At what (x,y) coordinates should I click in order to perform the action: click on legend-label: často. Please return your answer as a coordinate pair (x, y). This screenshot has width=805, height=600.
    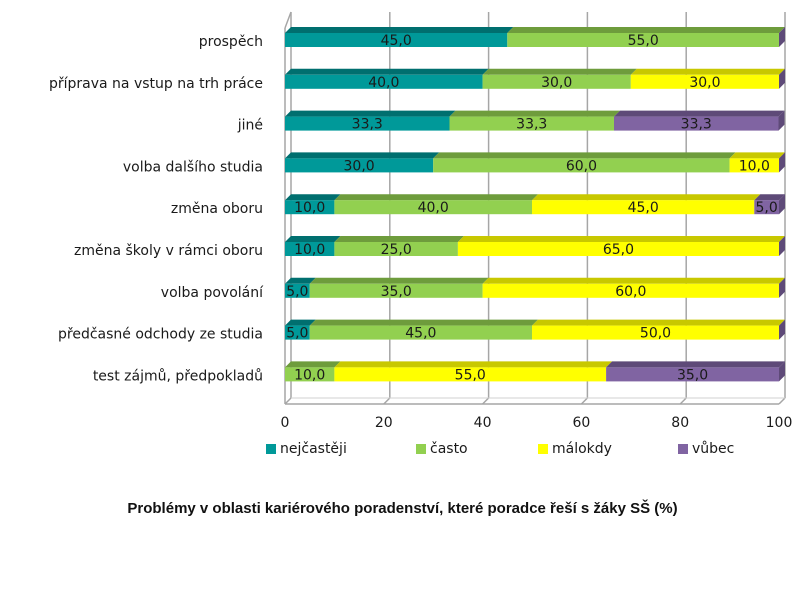
    Looking at the image, I should click on (449, 449).